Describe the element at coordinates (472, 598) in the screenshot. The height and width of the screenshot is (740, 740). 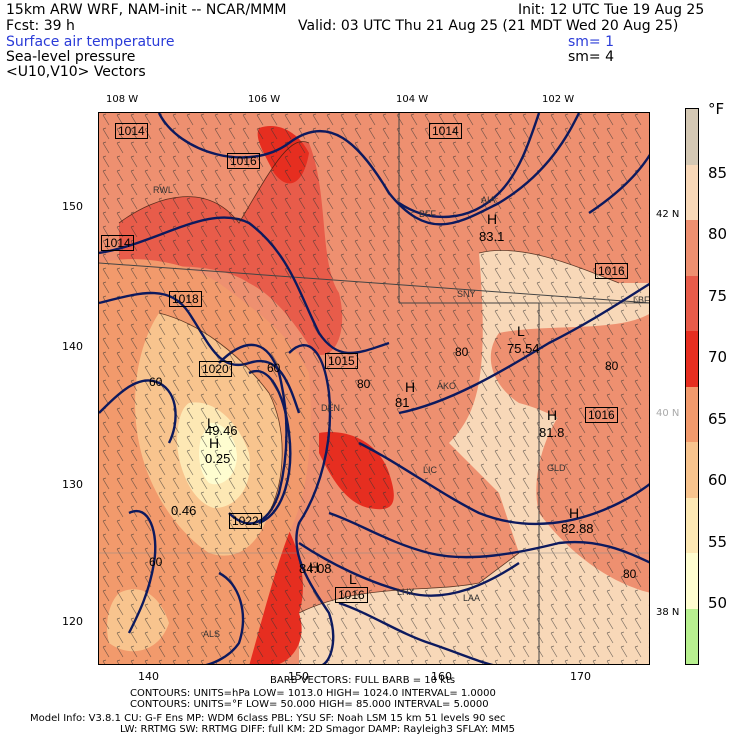
I see `station-label: LAA` at that location.